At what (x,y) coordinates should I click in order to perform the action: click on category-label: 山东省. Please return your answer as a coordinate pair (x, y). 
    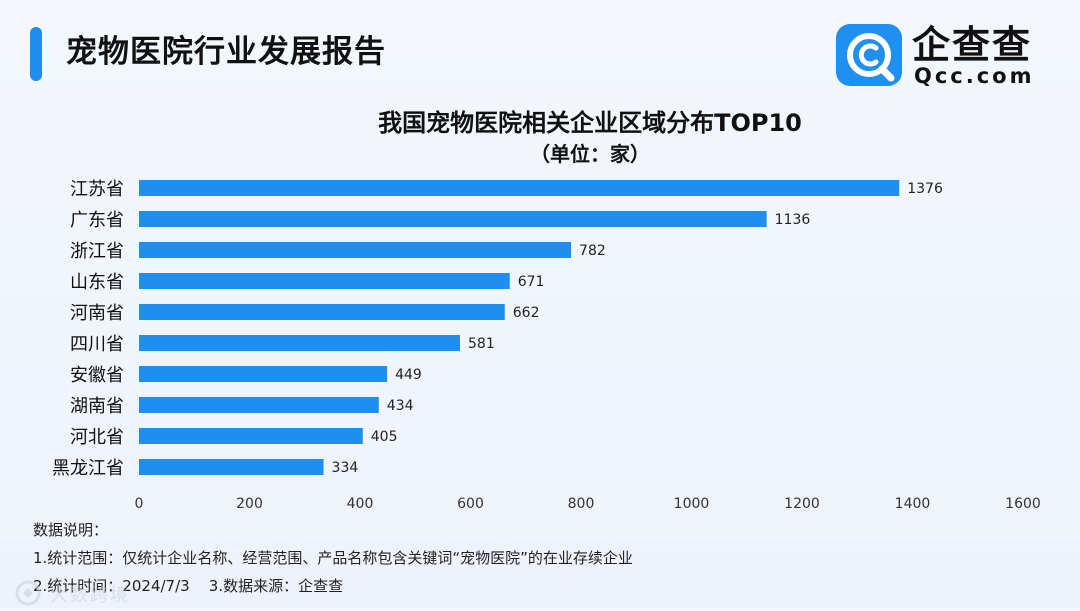
    Looking at the image, I should click on (97, 282).